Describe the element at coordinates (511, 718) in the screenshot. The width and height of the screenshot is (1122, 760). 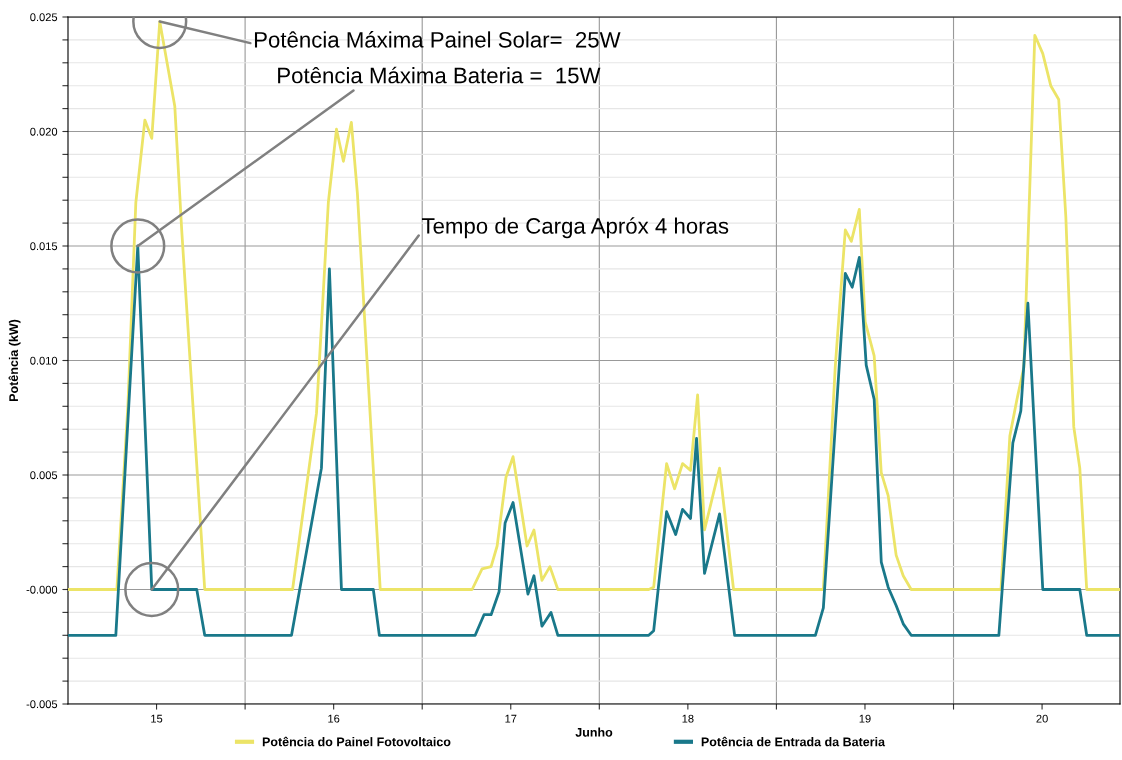
I see `x-tick-label: 17` at that location.